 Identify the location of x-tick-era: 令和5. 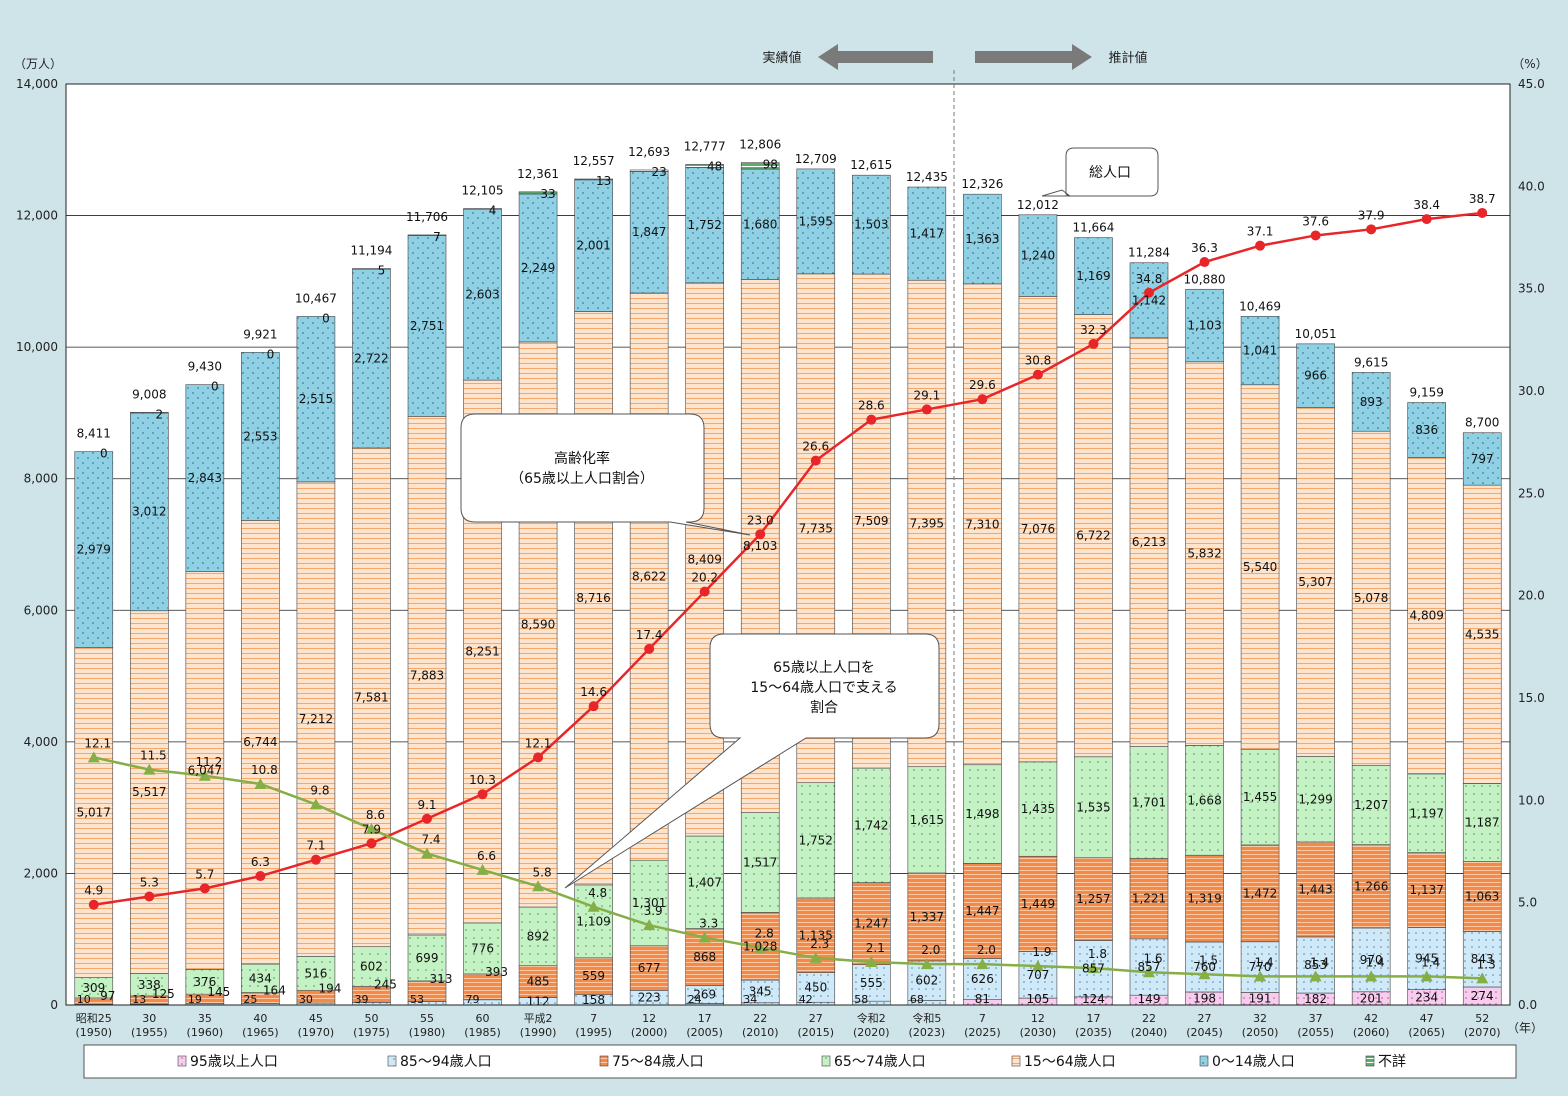
(926, 1018).